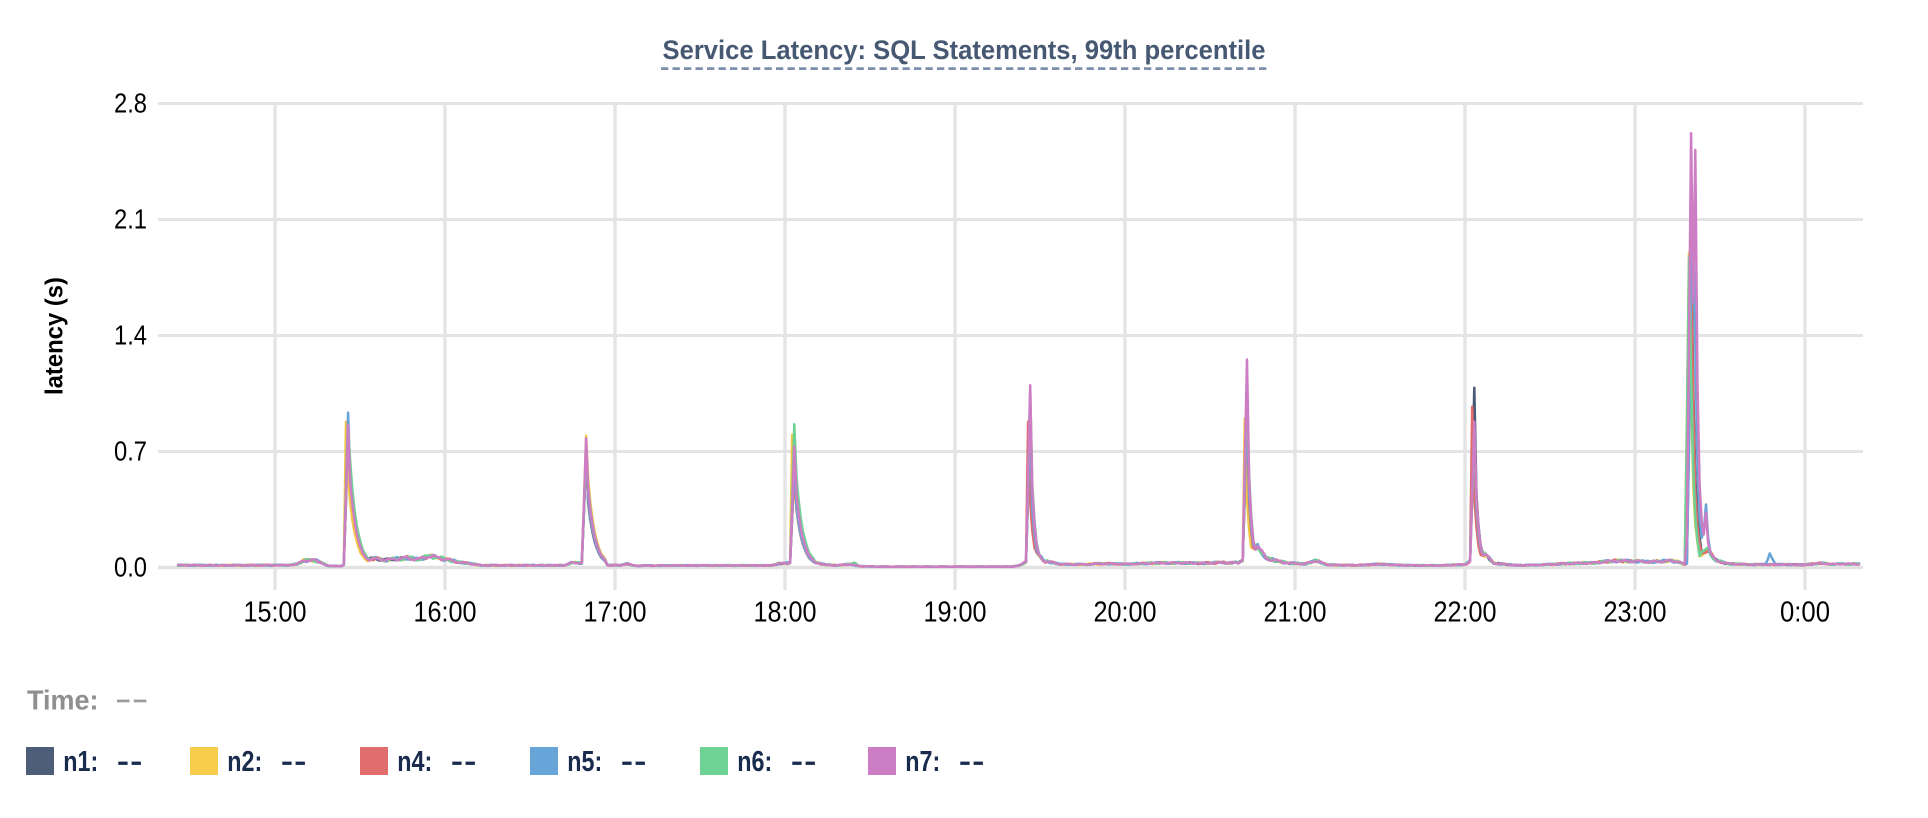 The image size is (1928, 818). What do you see at coordinates (1805, 612) in the screenshot?
I see `svg-text: 0:00` at bounding box center [1805, 612].